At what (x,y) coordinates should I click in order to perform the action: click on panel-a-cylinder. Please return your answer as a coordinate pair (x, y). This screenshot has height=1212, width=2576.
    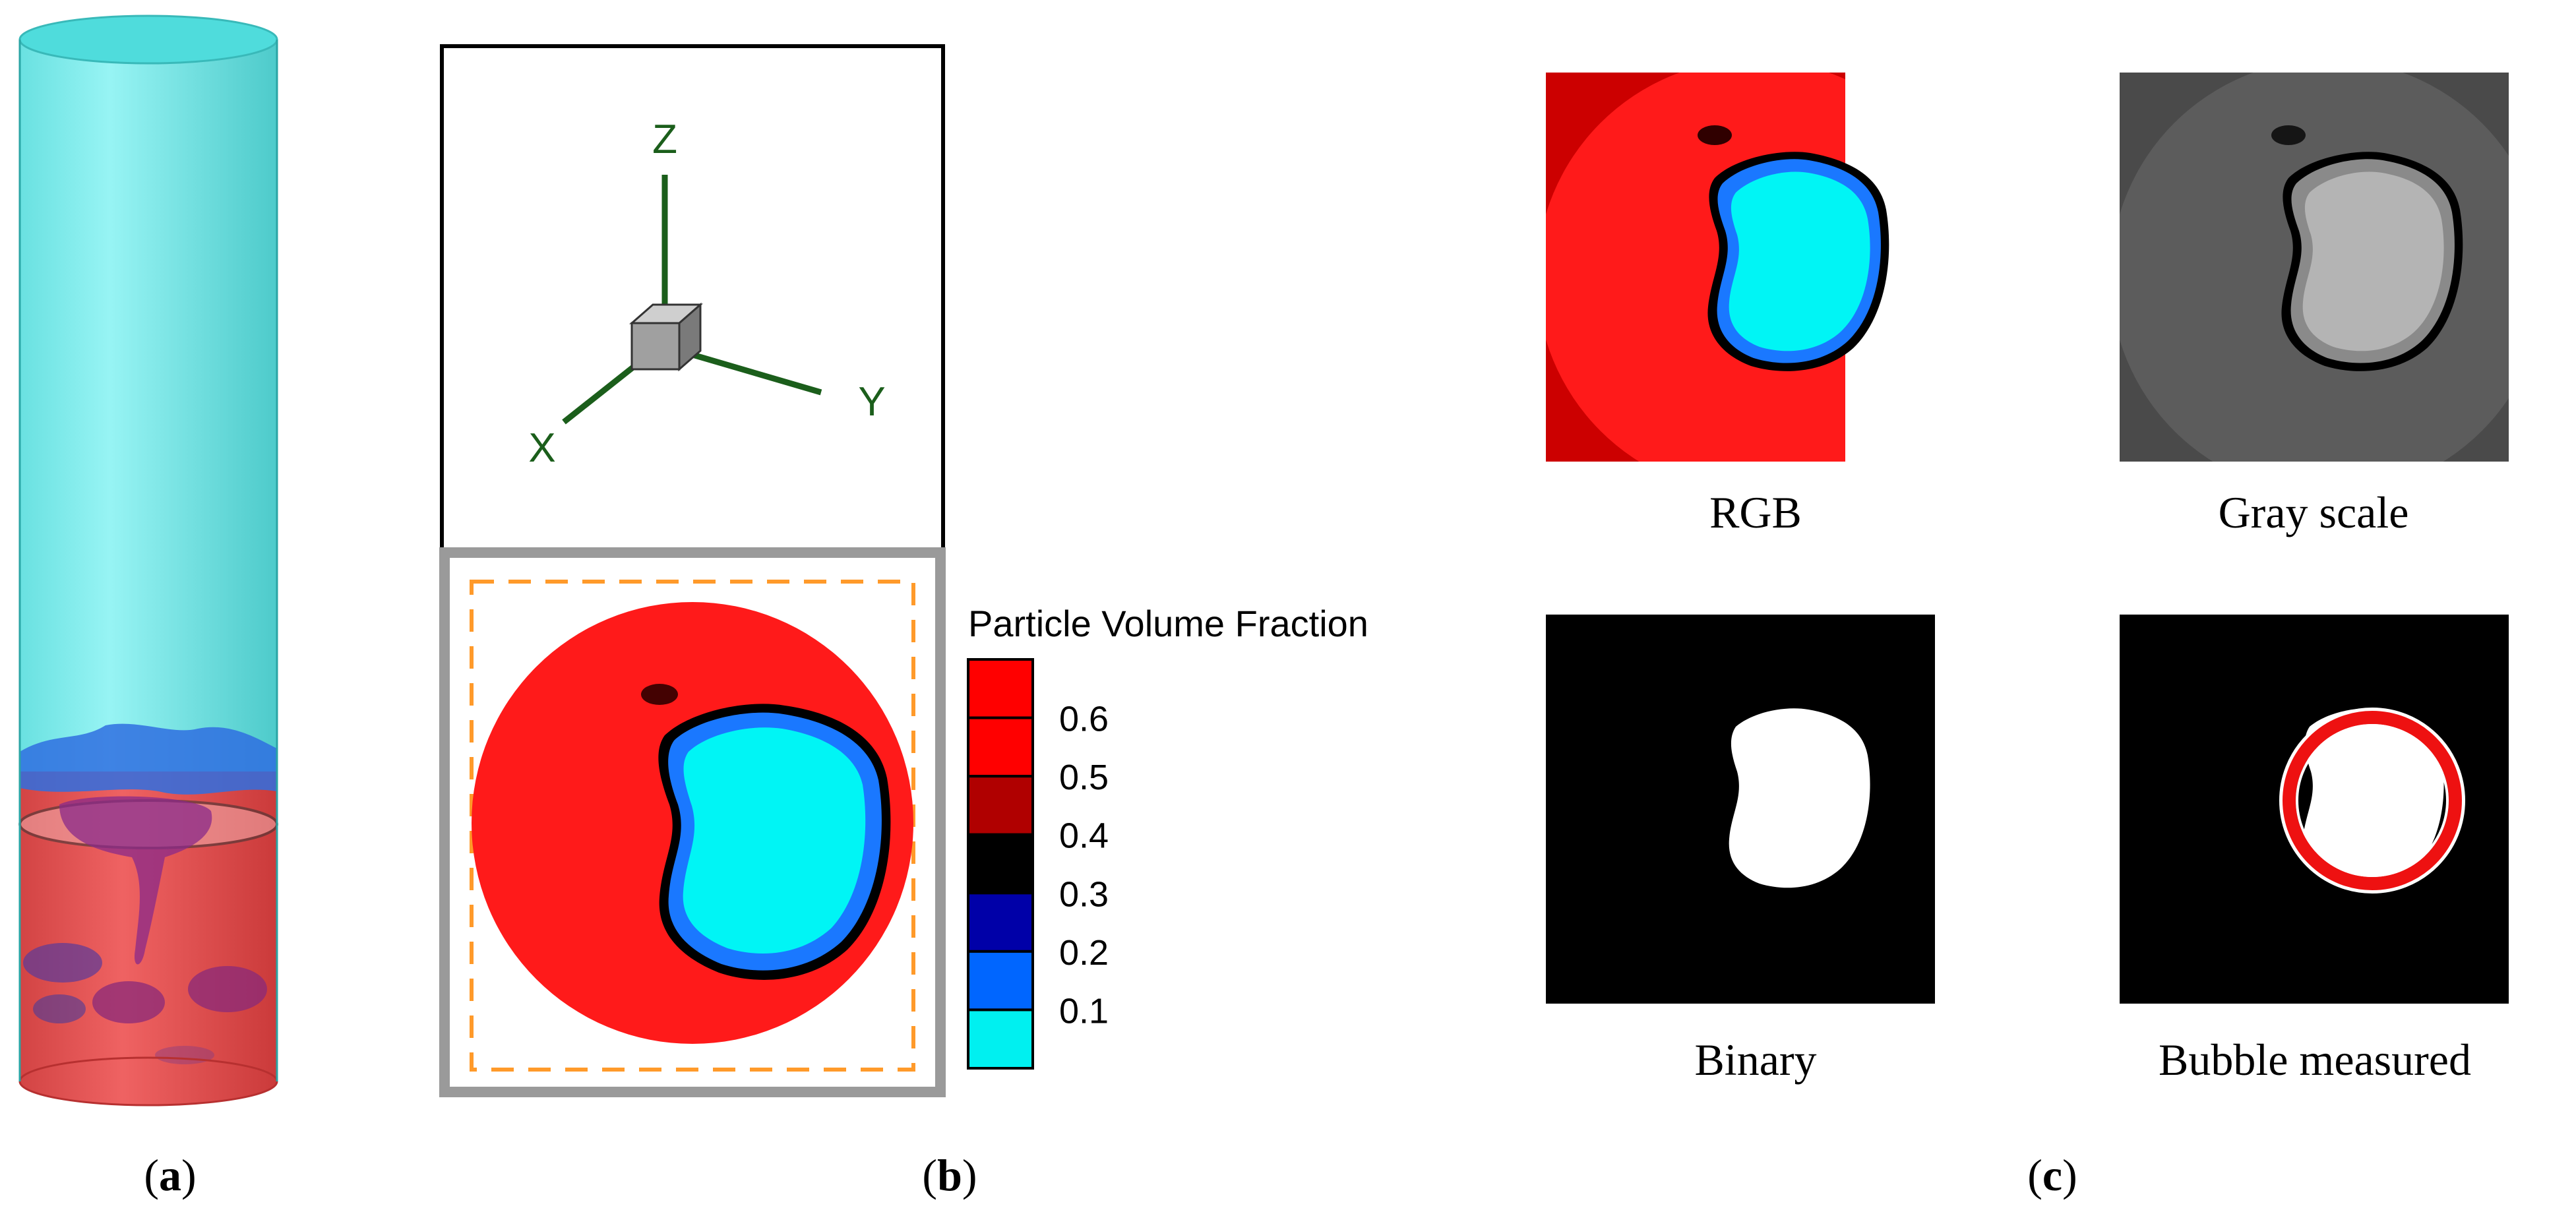
    Looking at the image, I should click on (148, 560).